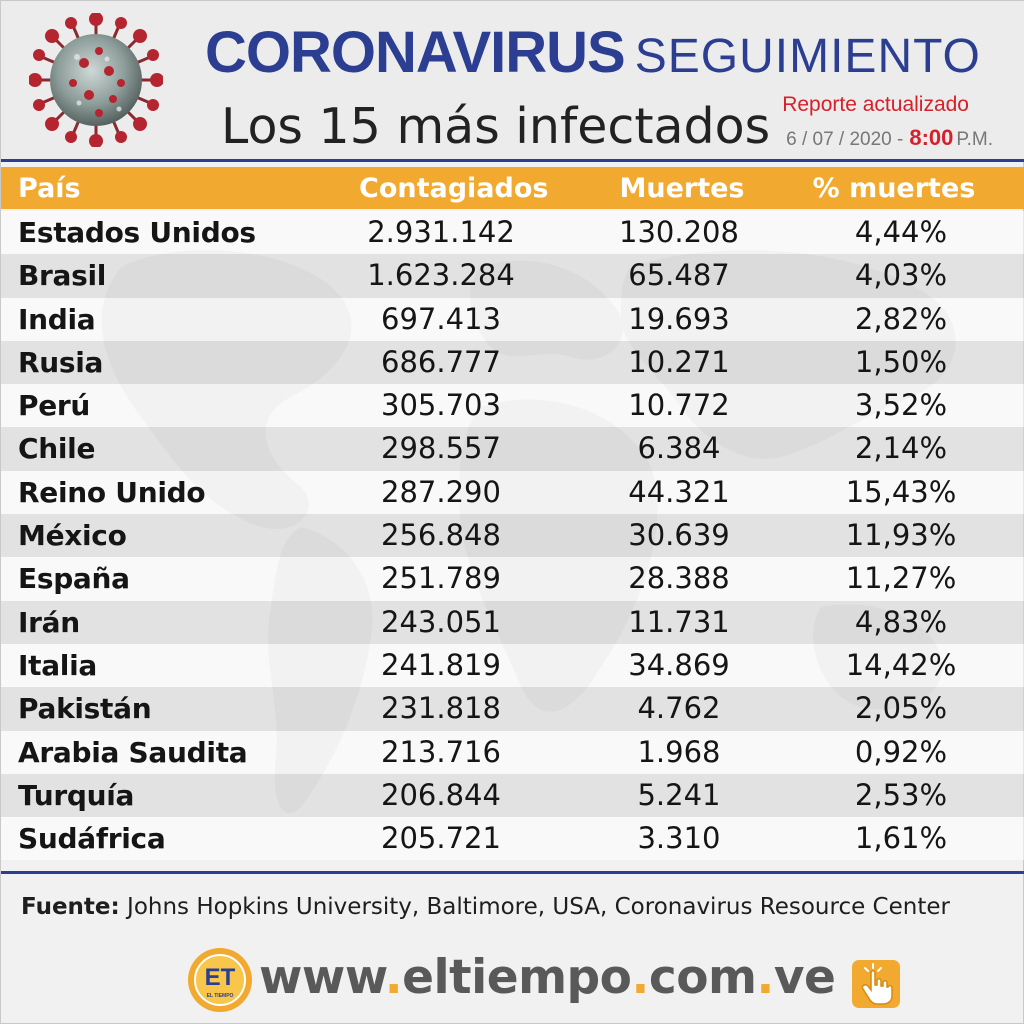 The width and height of the screenshot is (1024, 1024). Describe the element at coordinates (702, 977) in the screenshot. I see `url-com: com` at that location.